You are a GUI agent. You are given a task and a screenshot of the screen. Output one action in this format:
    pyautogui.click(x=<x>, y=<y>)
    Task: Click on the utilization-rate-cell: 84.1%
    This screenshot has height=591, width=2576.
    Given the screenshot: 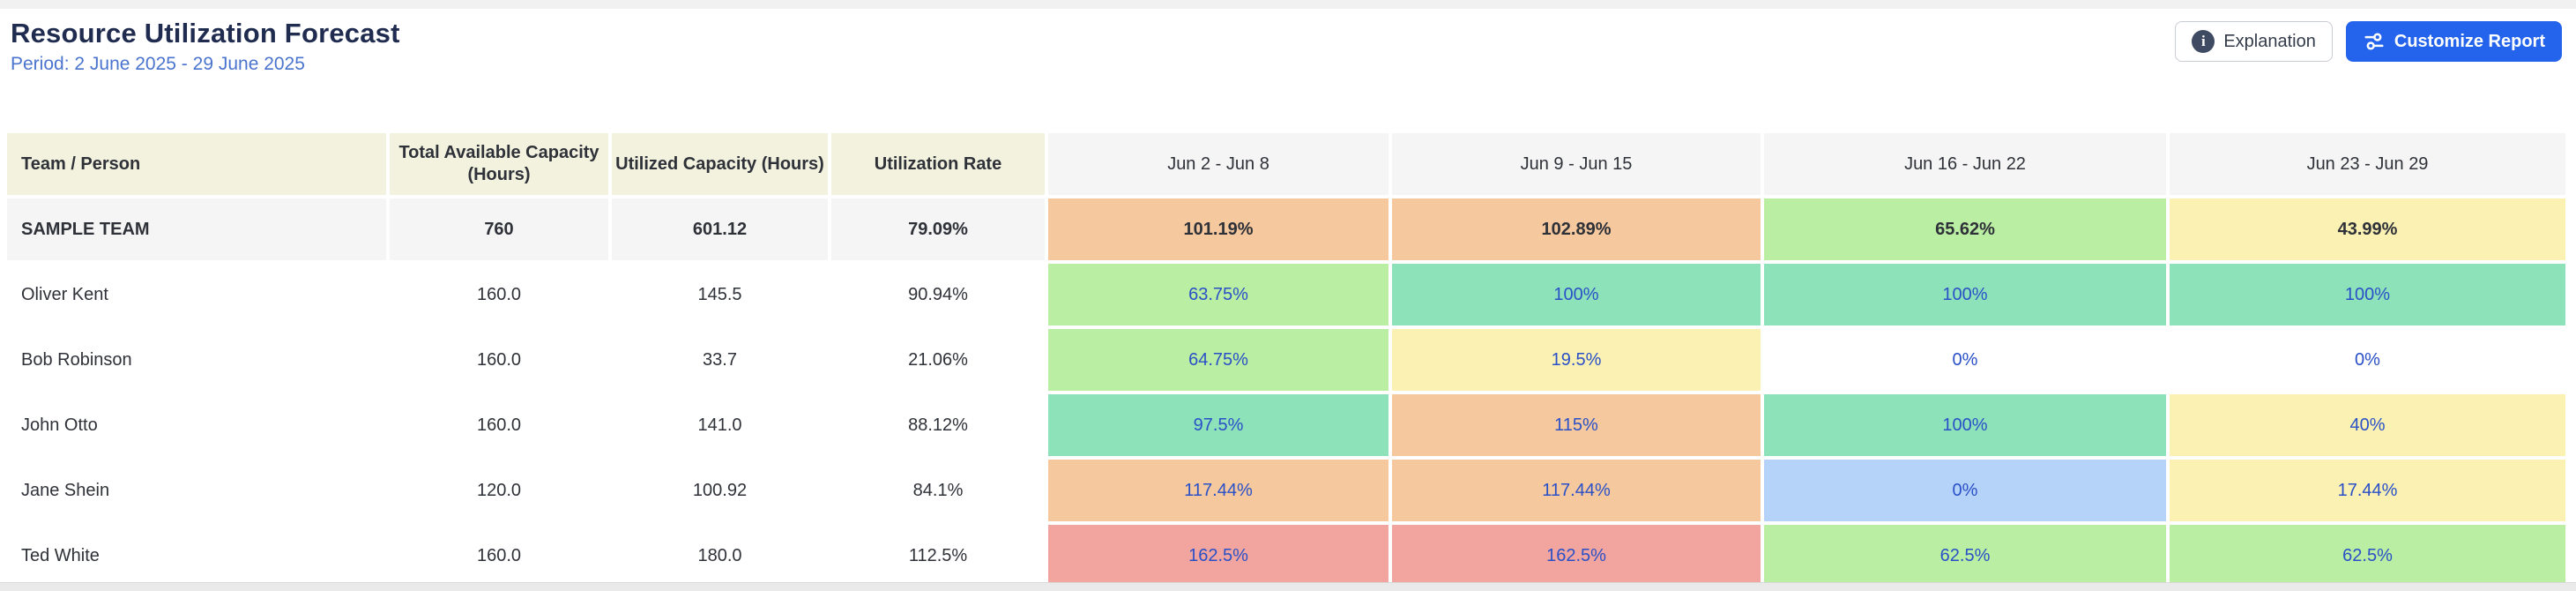 What is the action you would take?
    pyautogui.click(x=938, y=490)
    